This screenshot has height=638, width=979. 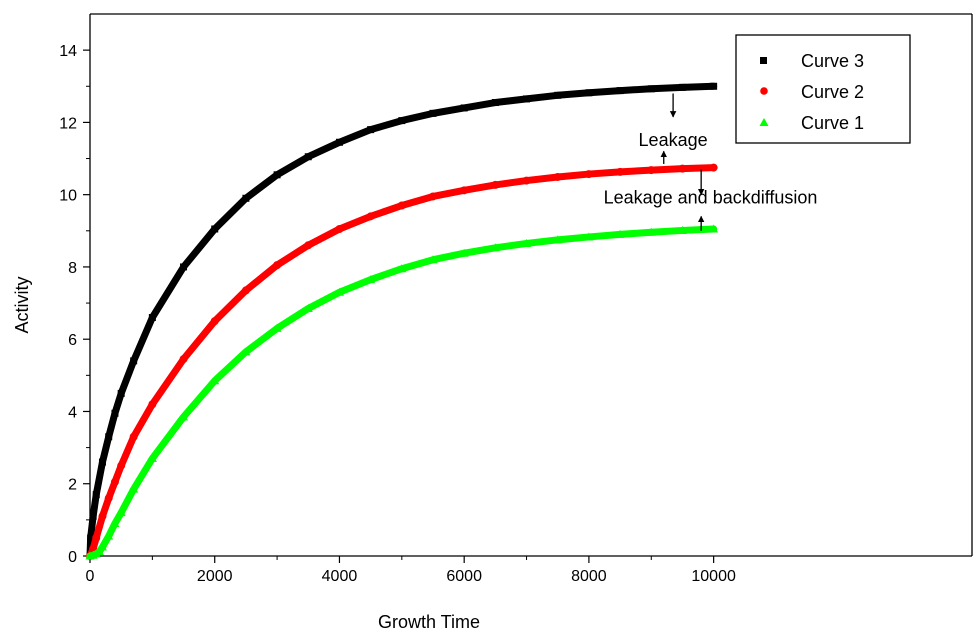 I want to click on x-tick-label-8000: 8000, so click(x=589, y=576).